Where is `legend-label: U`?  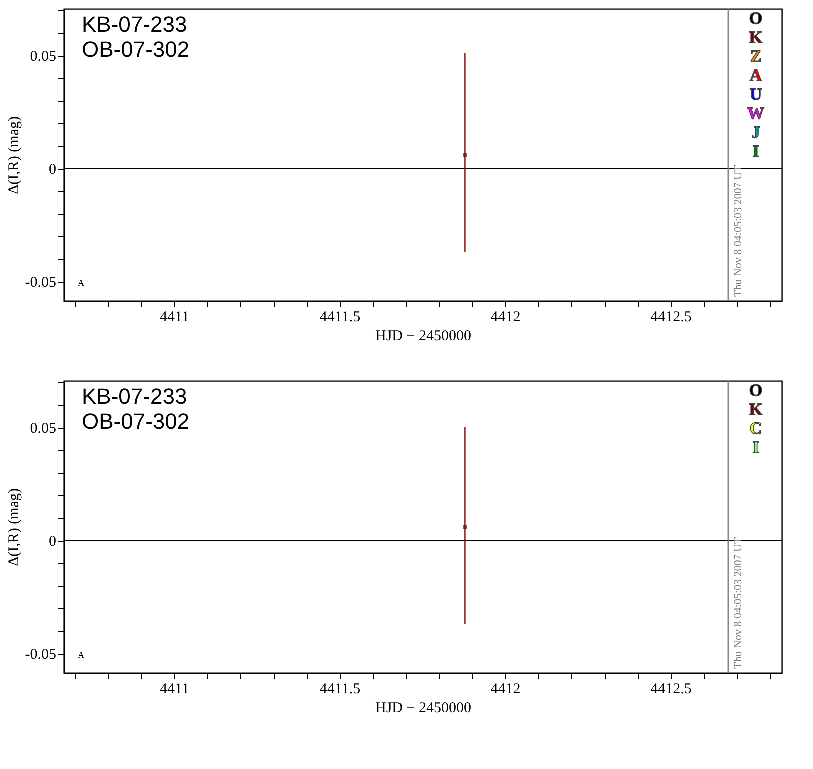 legend-label: U is located at coordinates (756, 94).